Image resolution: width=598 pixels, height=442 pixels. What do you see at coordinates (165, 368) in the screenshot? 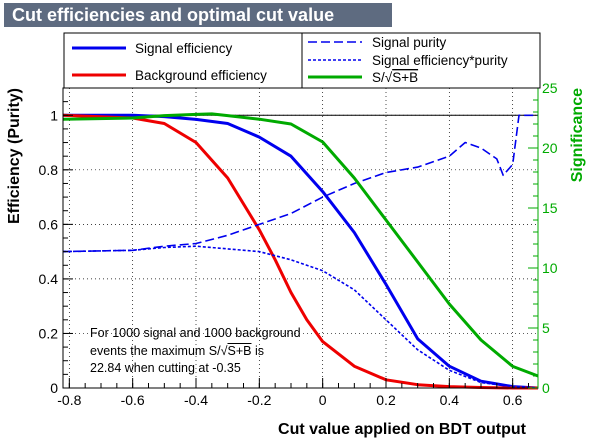
I see `annotation-line-3: 22.84 when cutting at -0.35` at bounding box center [165, 368].